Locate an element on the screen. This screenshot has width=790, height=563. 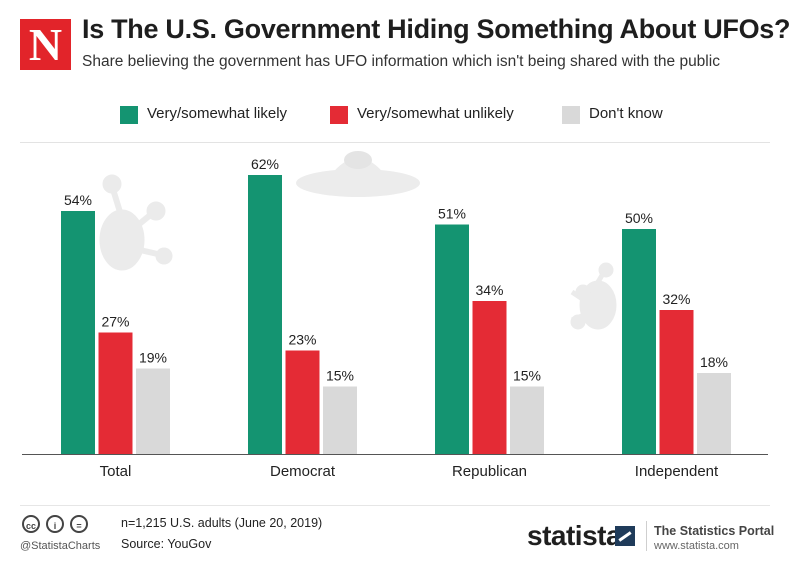
bar-value-label: 51% is located at coordinates (452, 214).